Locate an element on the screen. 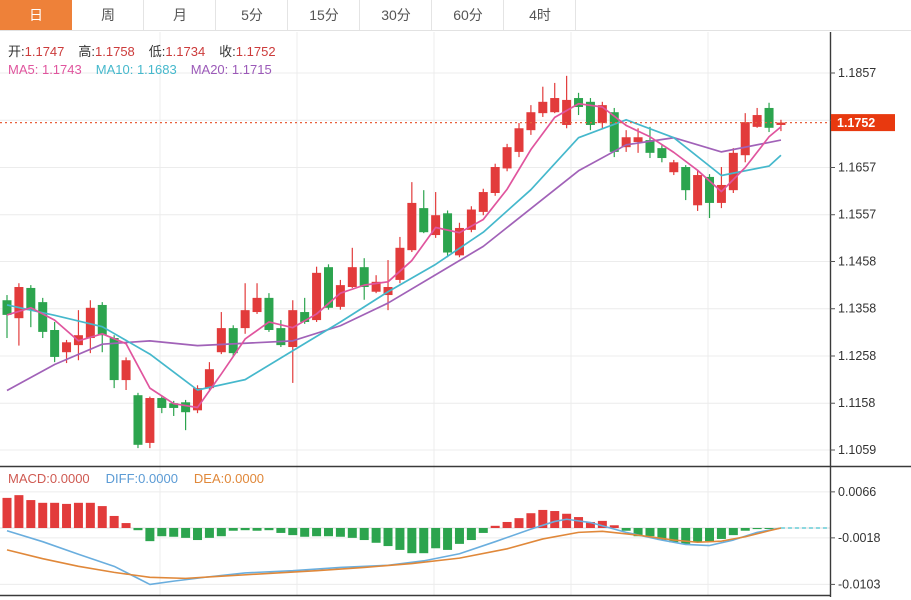 This screenshot has height=600, width=911. dea-line is located at coordinates (394, 553).